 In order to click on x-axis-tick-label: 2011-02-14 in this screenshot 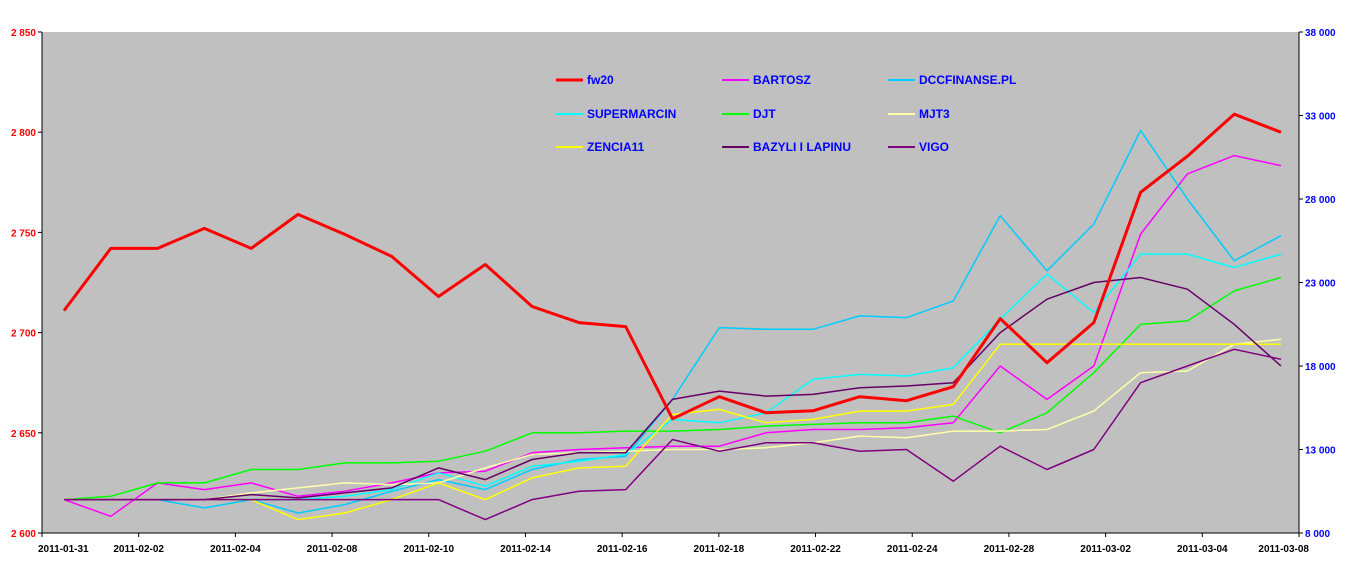, I will do `click(525, 549)`.